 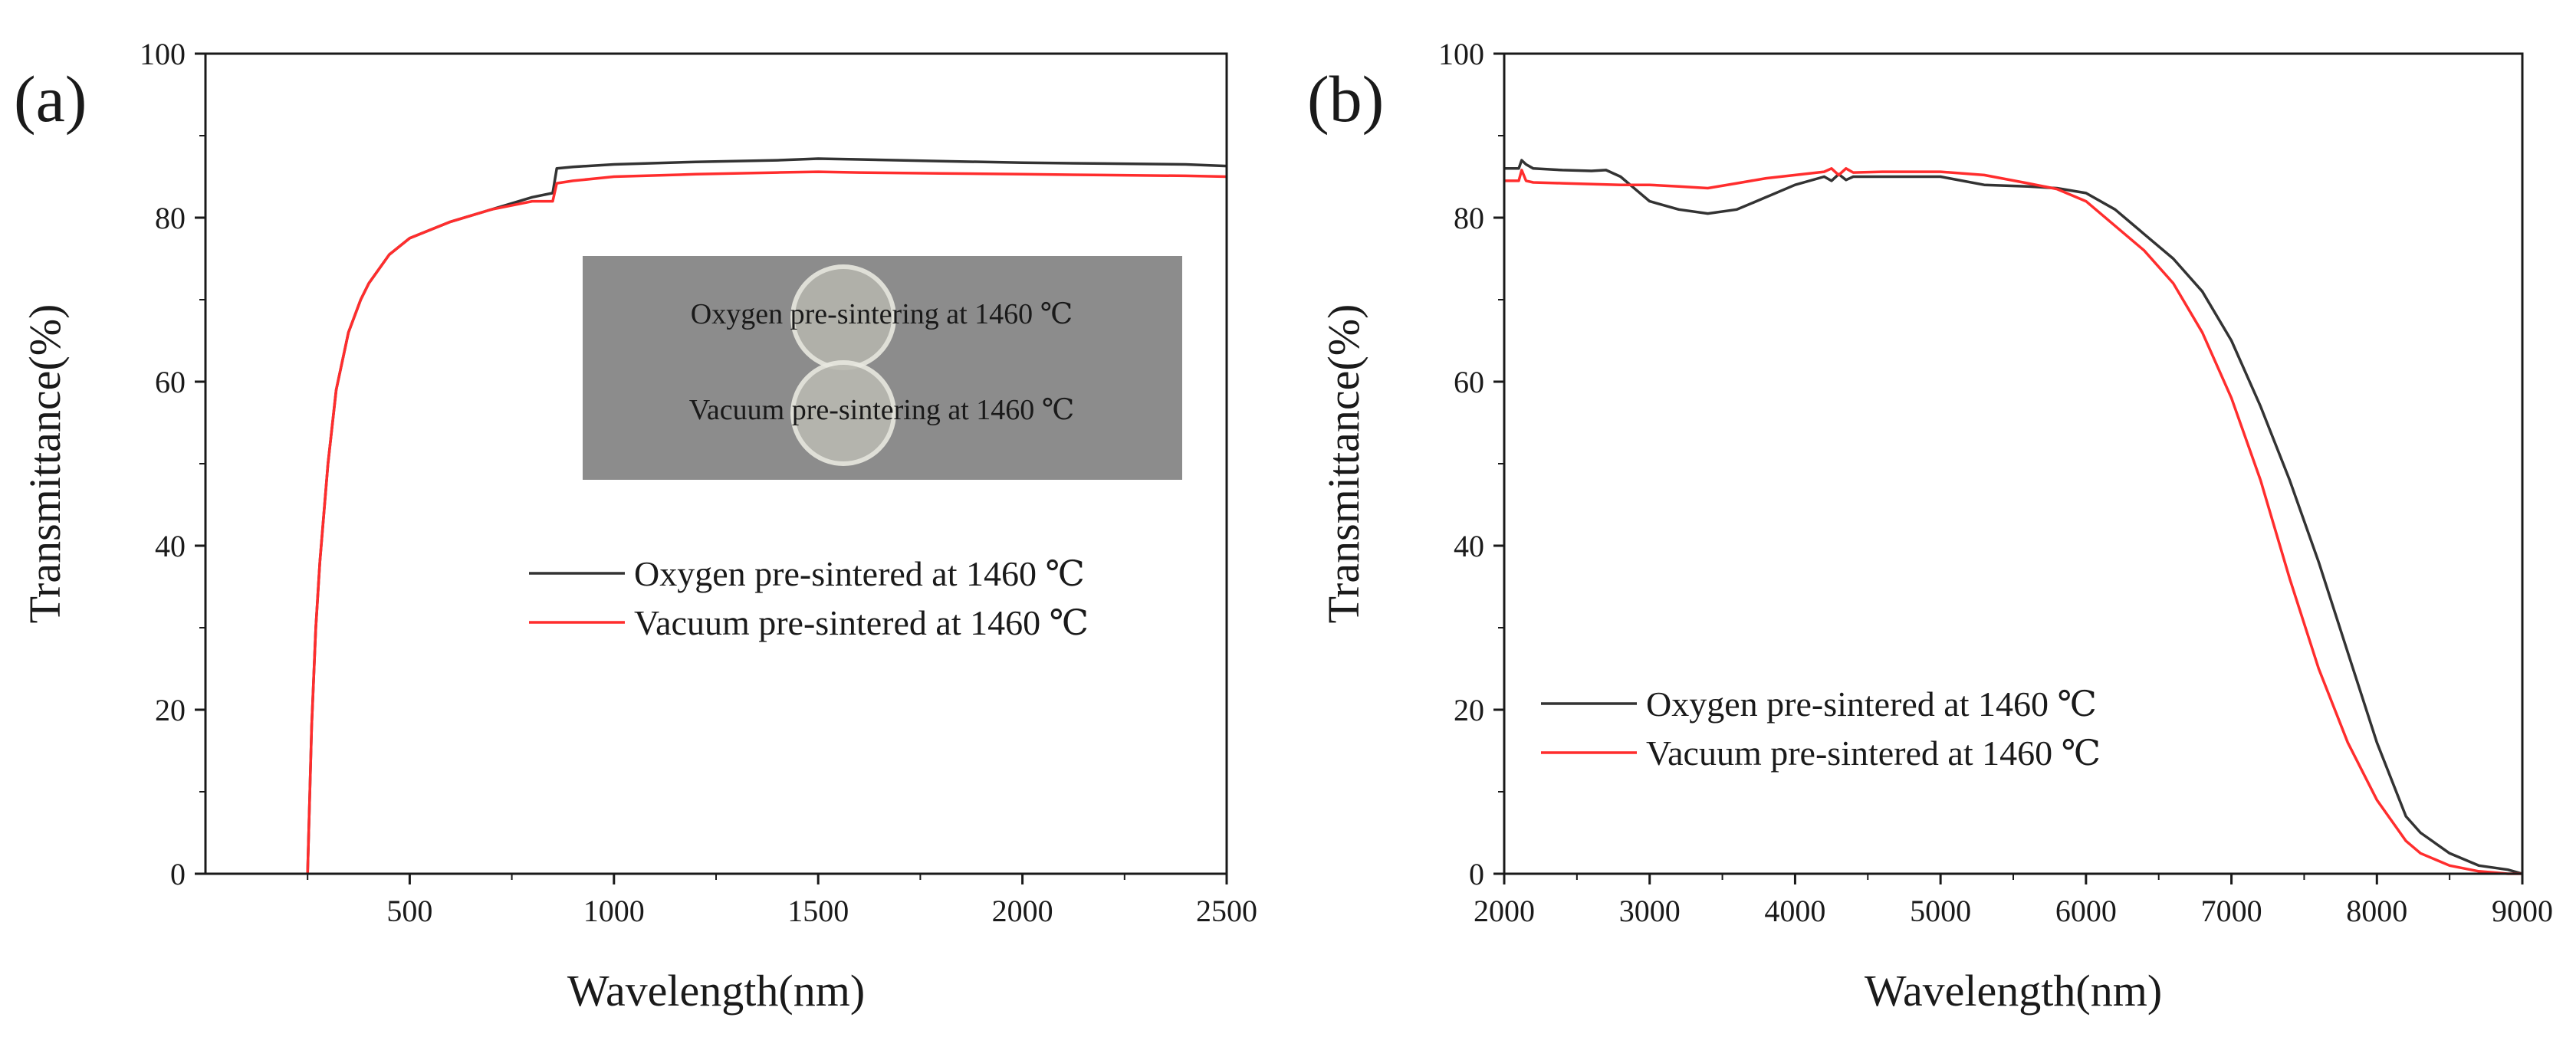 What do you see at coordinates (409, 911) in the screenshot?
I see `x-tick-label: 500` at bounding box center [409, 911].